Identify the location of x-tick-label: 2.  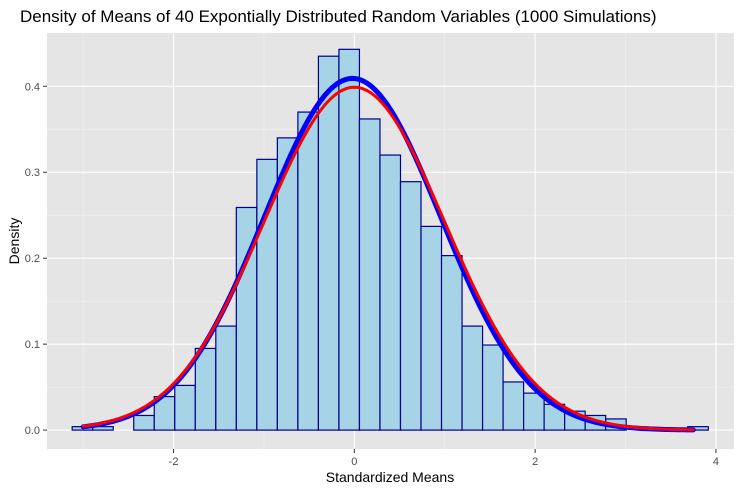
(535, 462).